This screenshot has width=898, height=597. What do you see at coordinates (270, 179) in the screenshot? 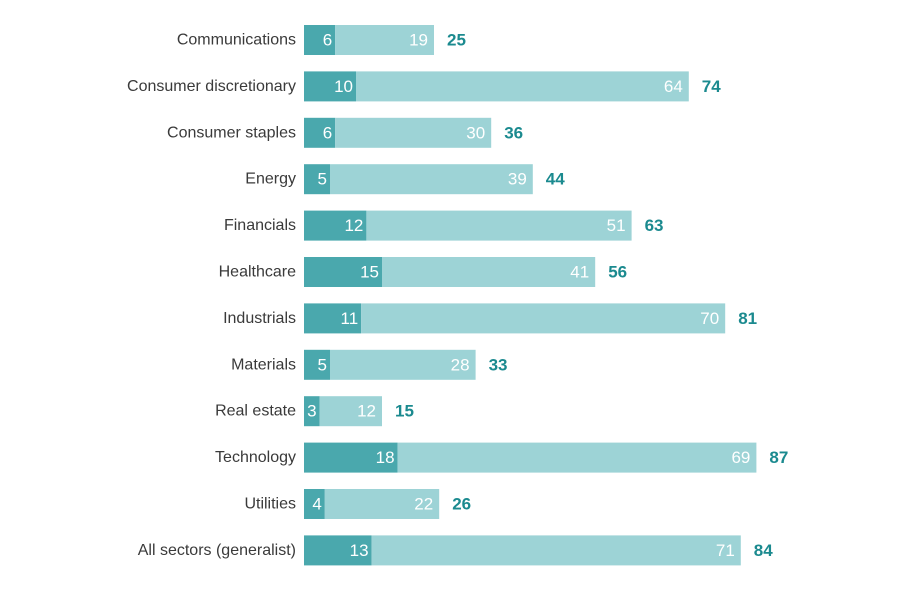
I see `category-label: Energy` at bounding box center [270, 179].